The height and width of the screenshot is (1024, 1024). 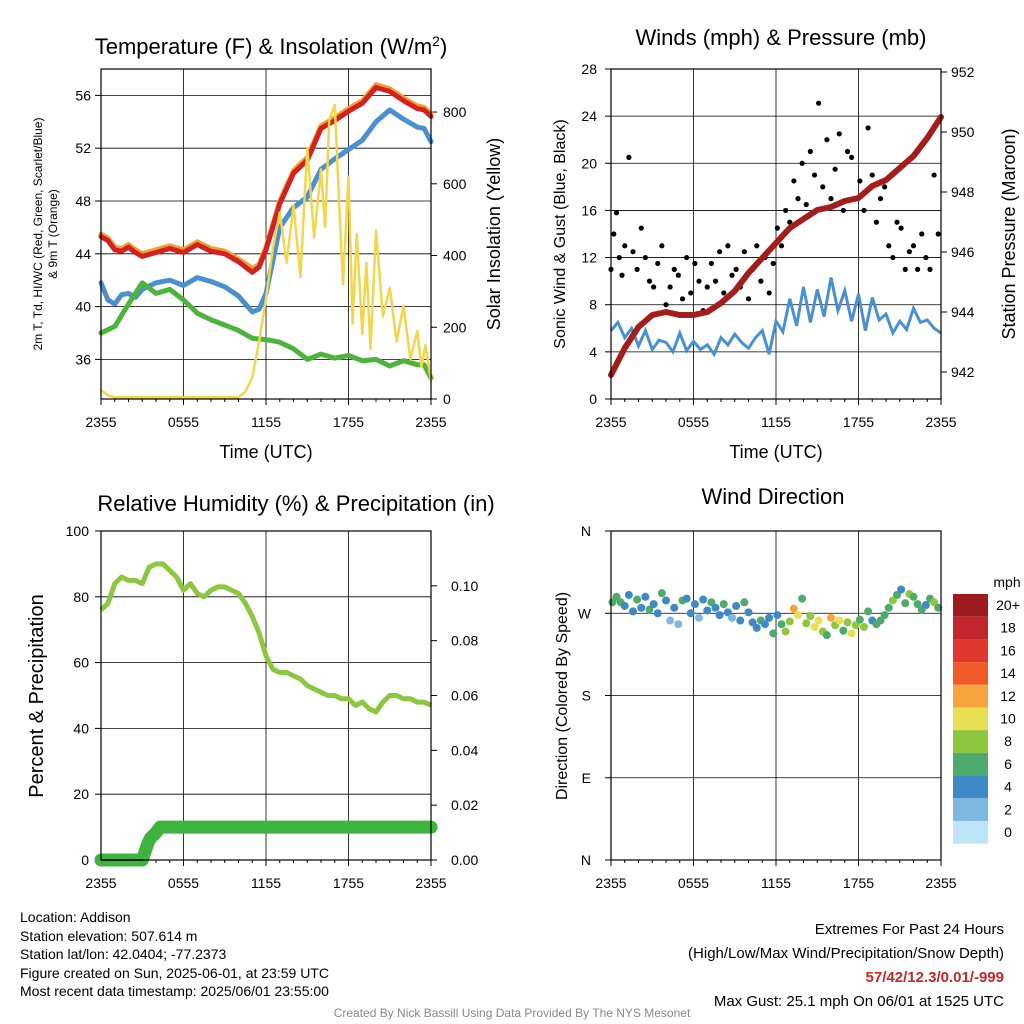 I want to click on pressure-line, so click(x=776, y=246).